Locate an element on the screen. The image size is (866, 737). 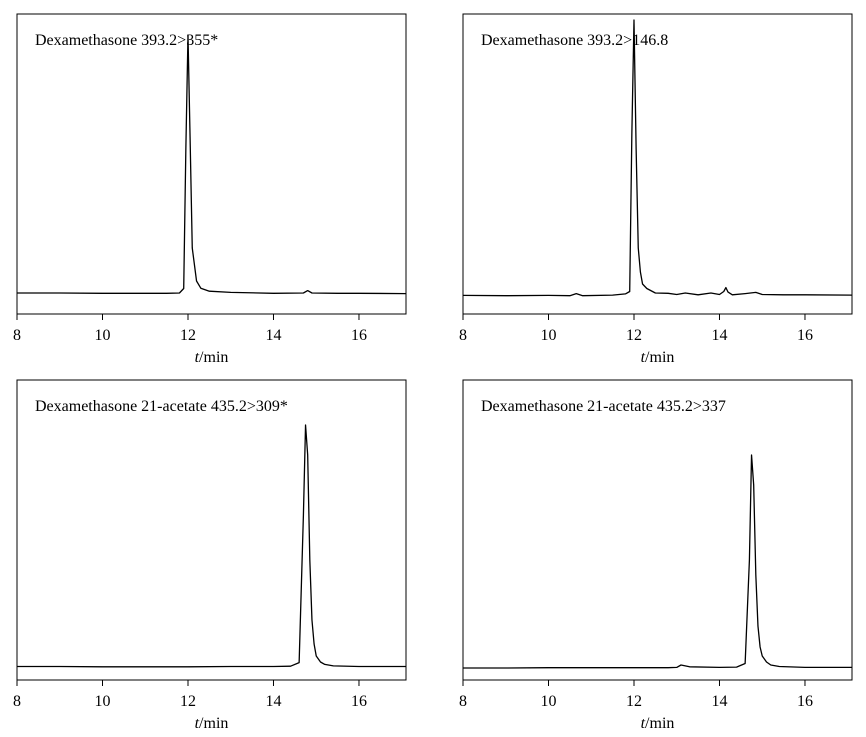
chart-title: Dexamethasone 21-acetate 435.2>337 is located at coordinates (603, 406).